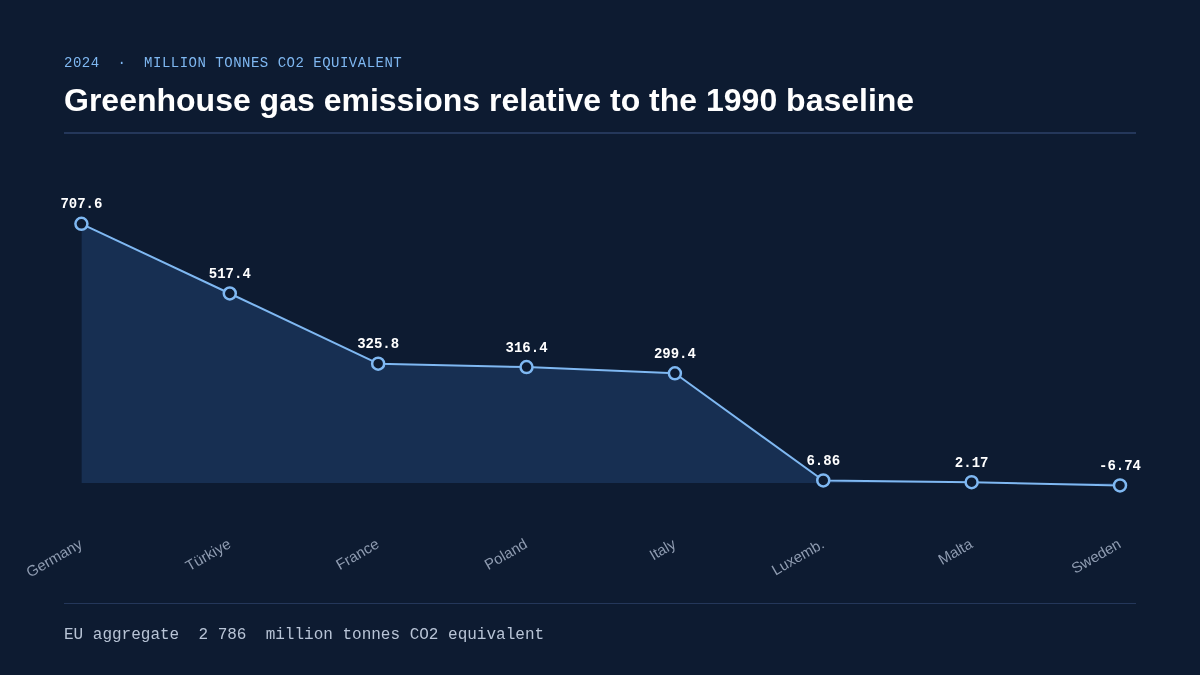 The image size is (1200, 675). Describe the element at coordinates (674, 353) in the screenshot. I see `data-label: 299.4` at that location.